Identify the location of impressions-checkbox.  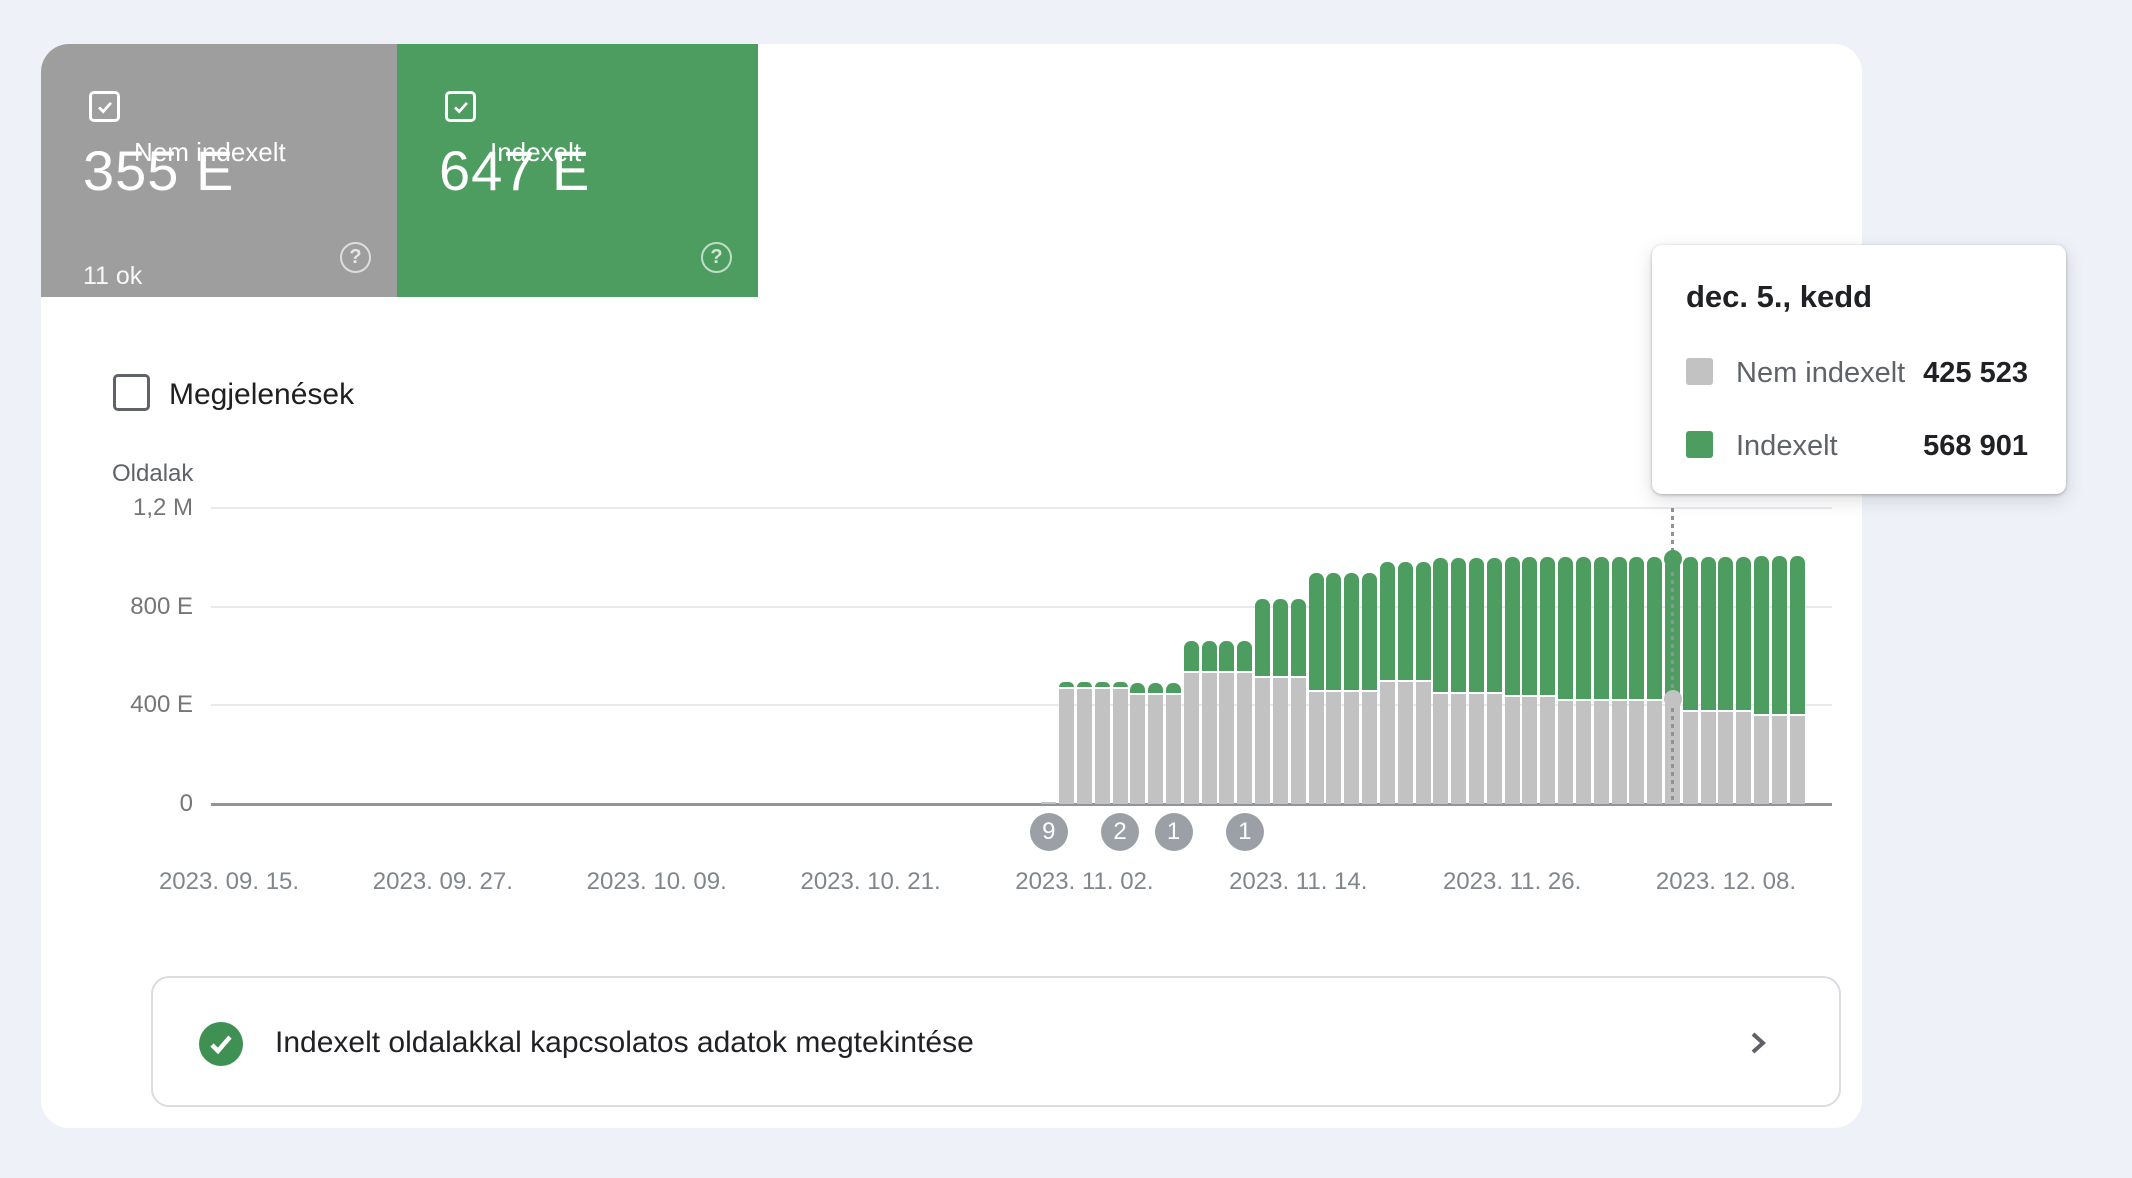
(131, 392).